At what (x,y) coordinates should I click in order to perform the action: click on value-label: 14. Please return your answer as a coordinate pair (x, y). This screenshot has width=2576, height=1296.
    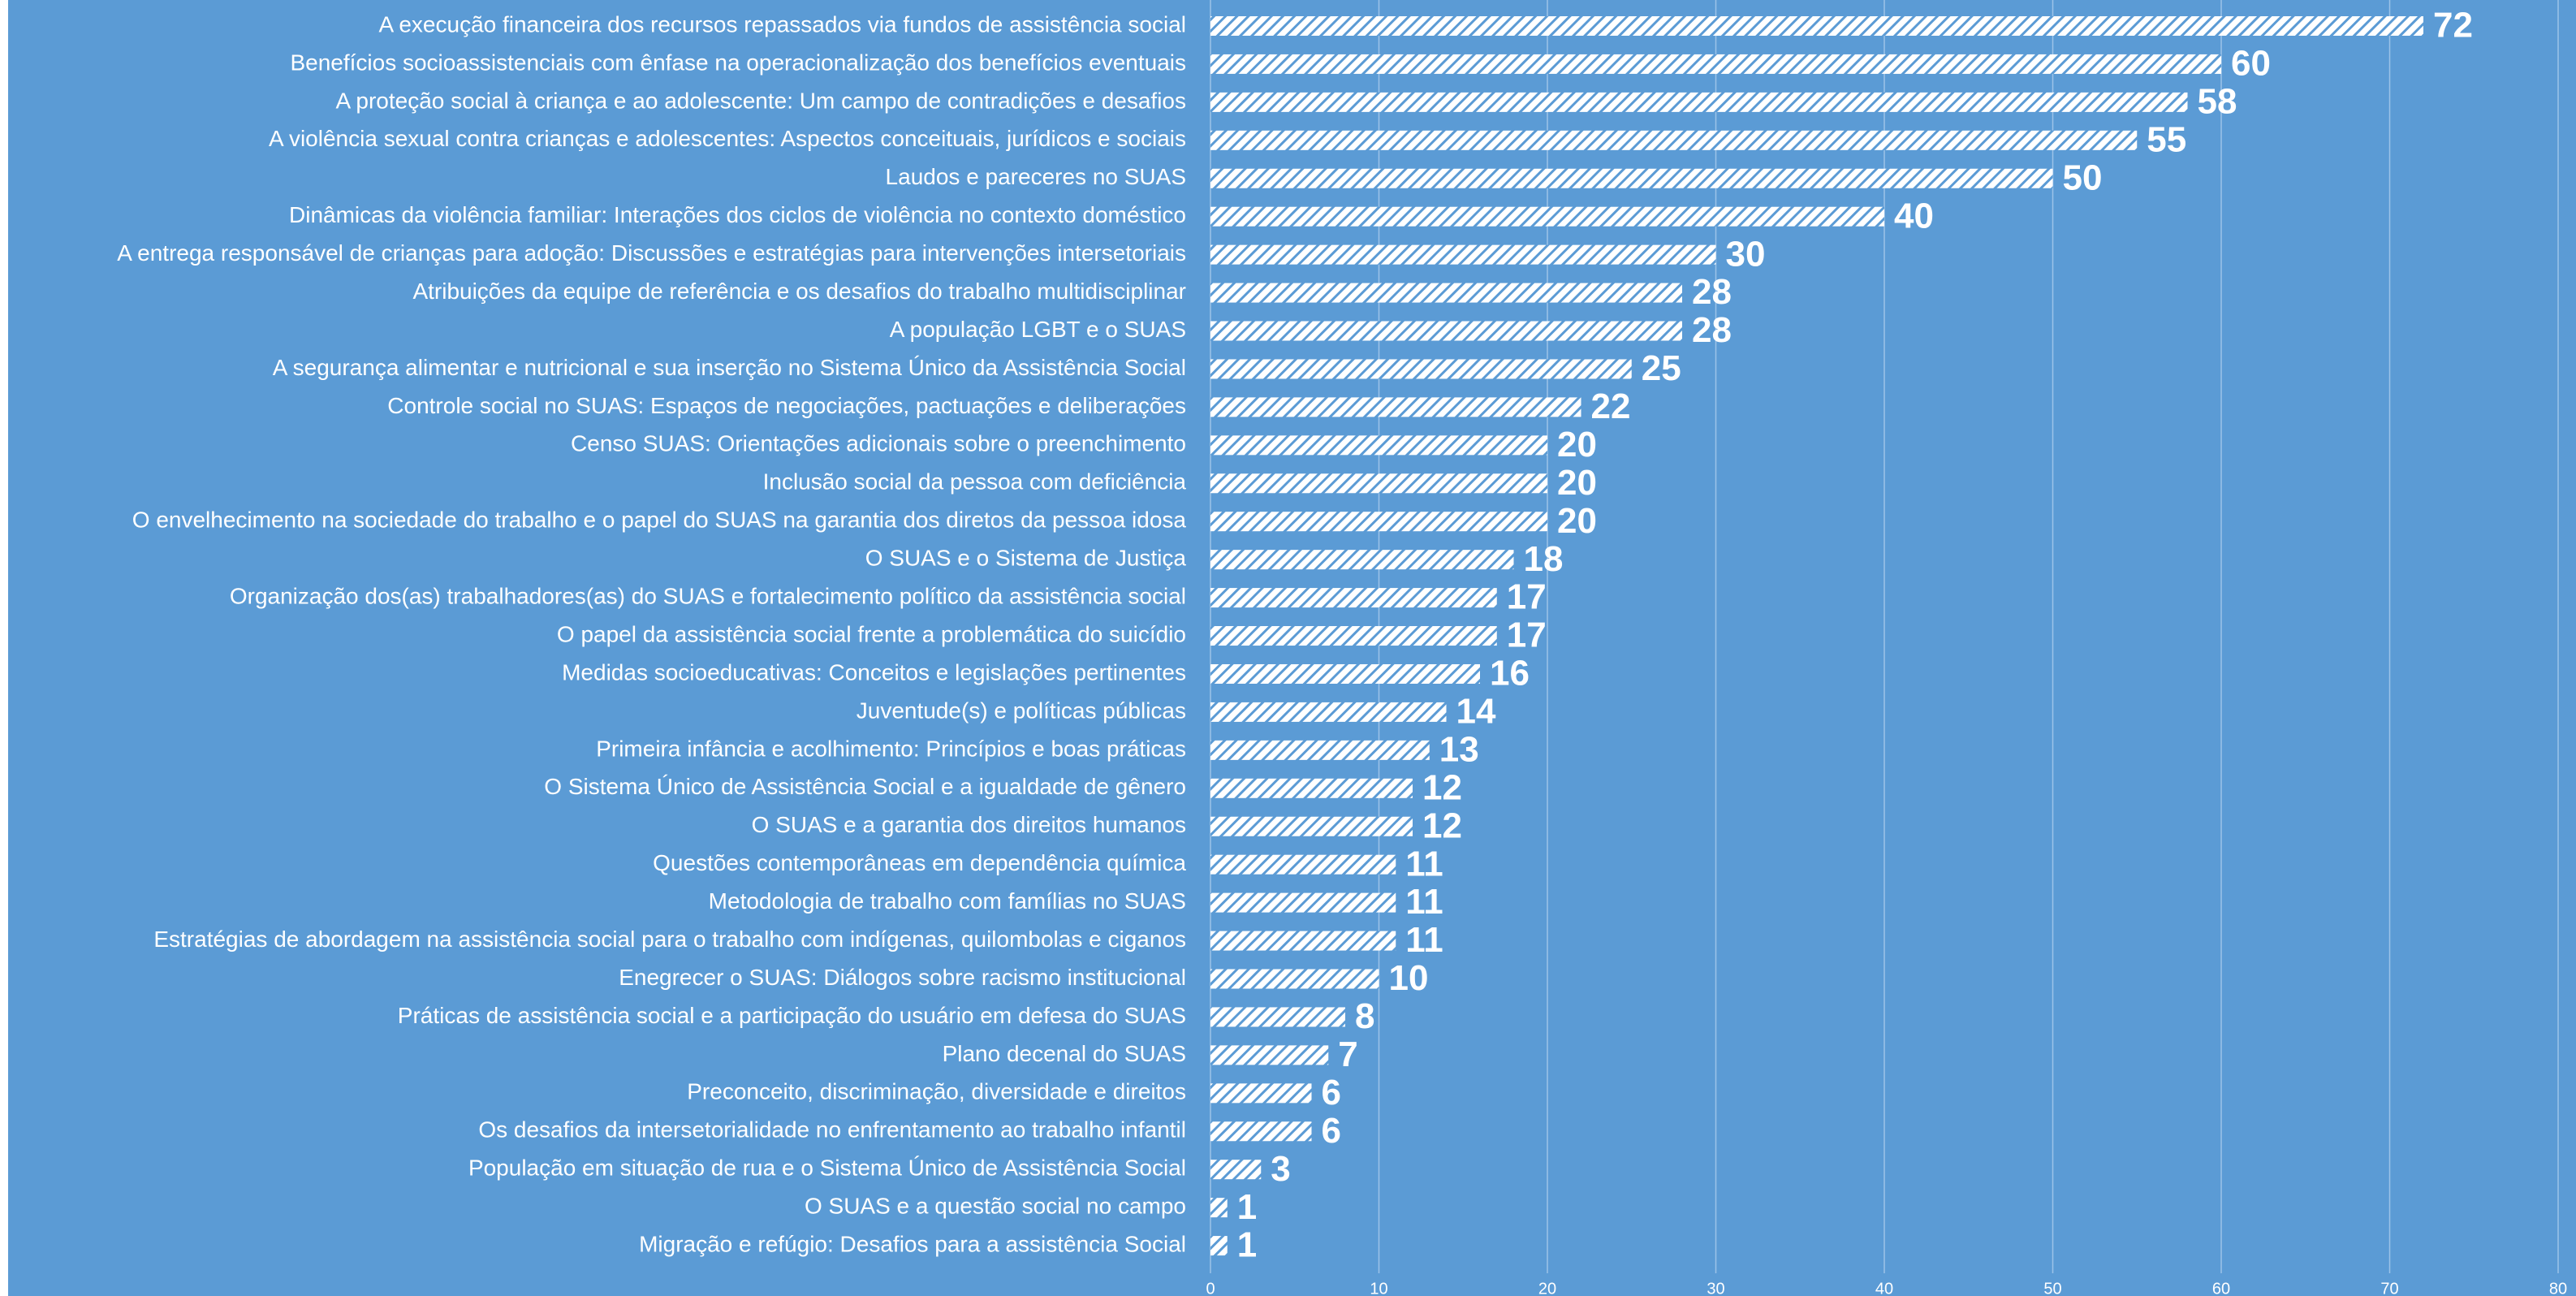
    Looking at the image, I should click on (1476, 712).